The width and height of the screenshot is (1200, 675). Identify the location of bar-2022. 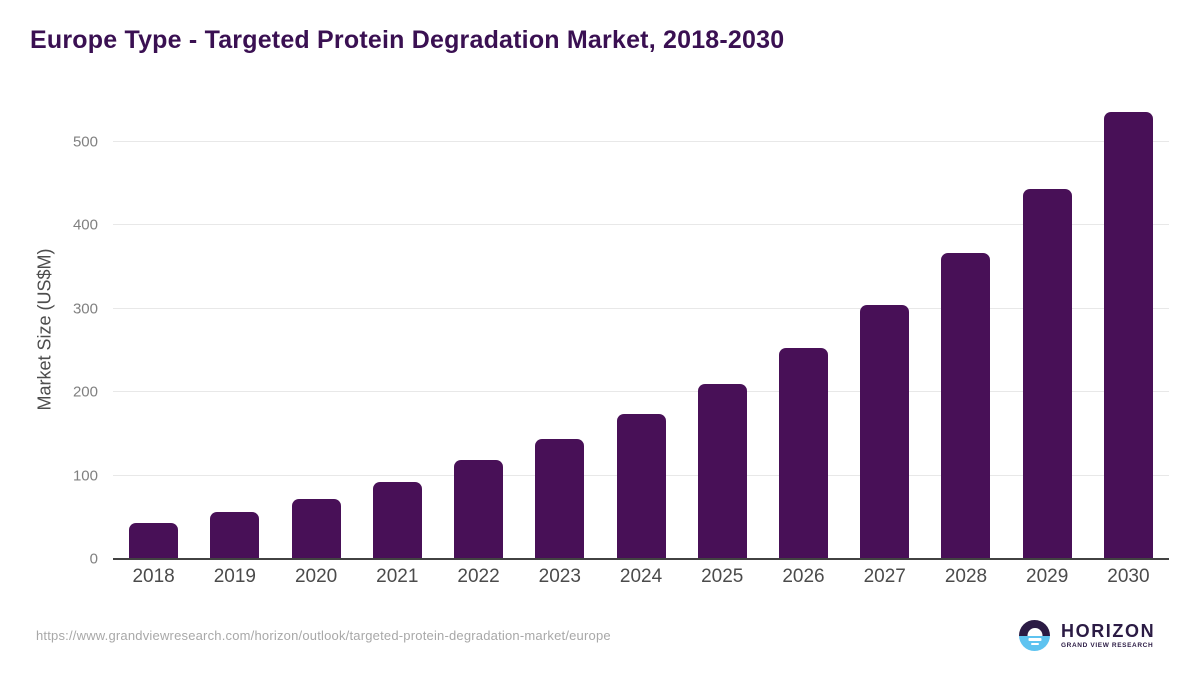
(479, 509).